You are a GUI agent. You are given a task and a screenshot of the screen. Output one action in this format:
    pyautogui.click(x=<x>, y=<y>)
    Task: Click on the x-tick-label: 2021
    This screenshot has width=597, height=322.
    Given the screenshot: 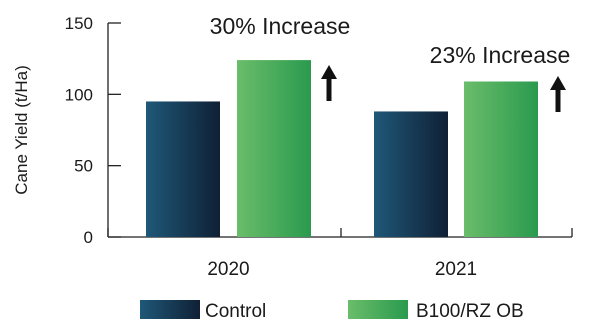 What is the action you would take?
    pyautogui.click(x=456, y=269)
    